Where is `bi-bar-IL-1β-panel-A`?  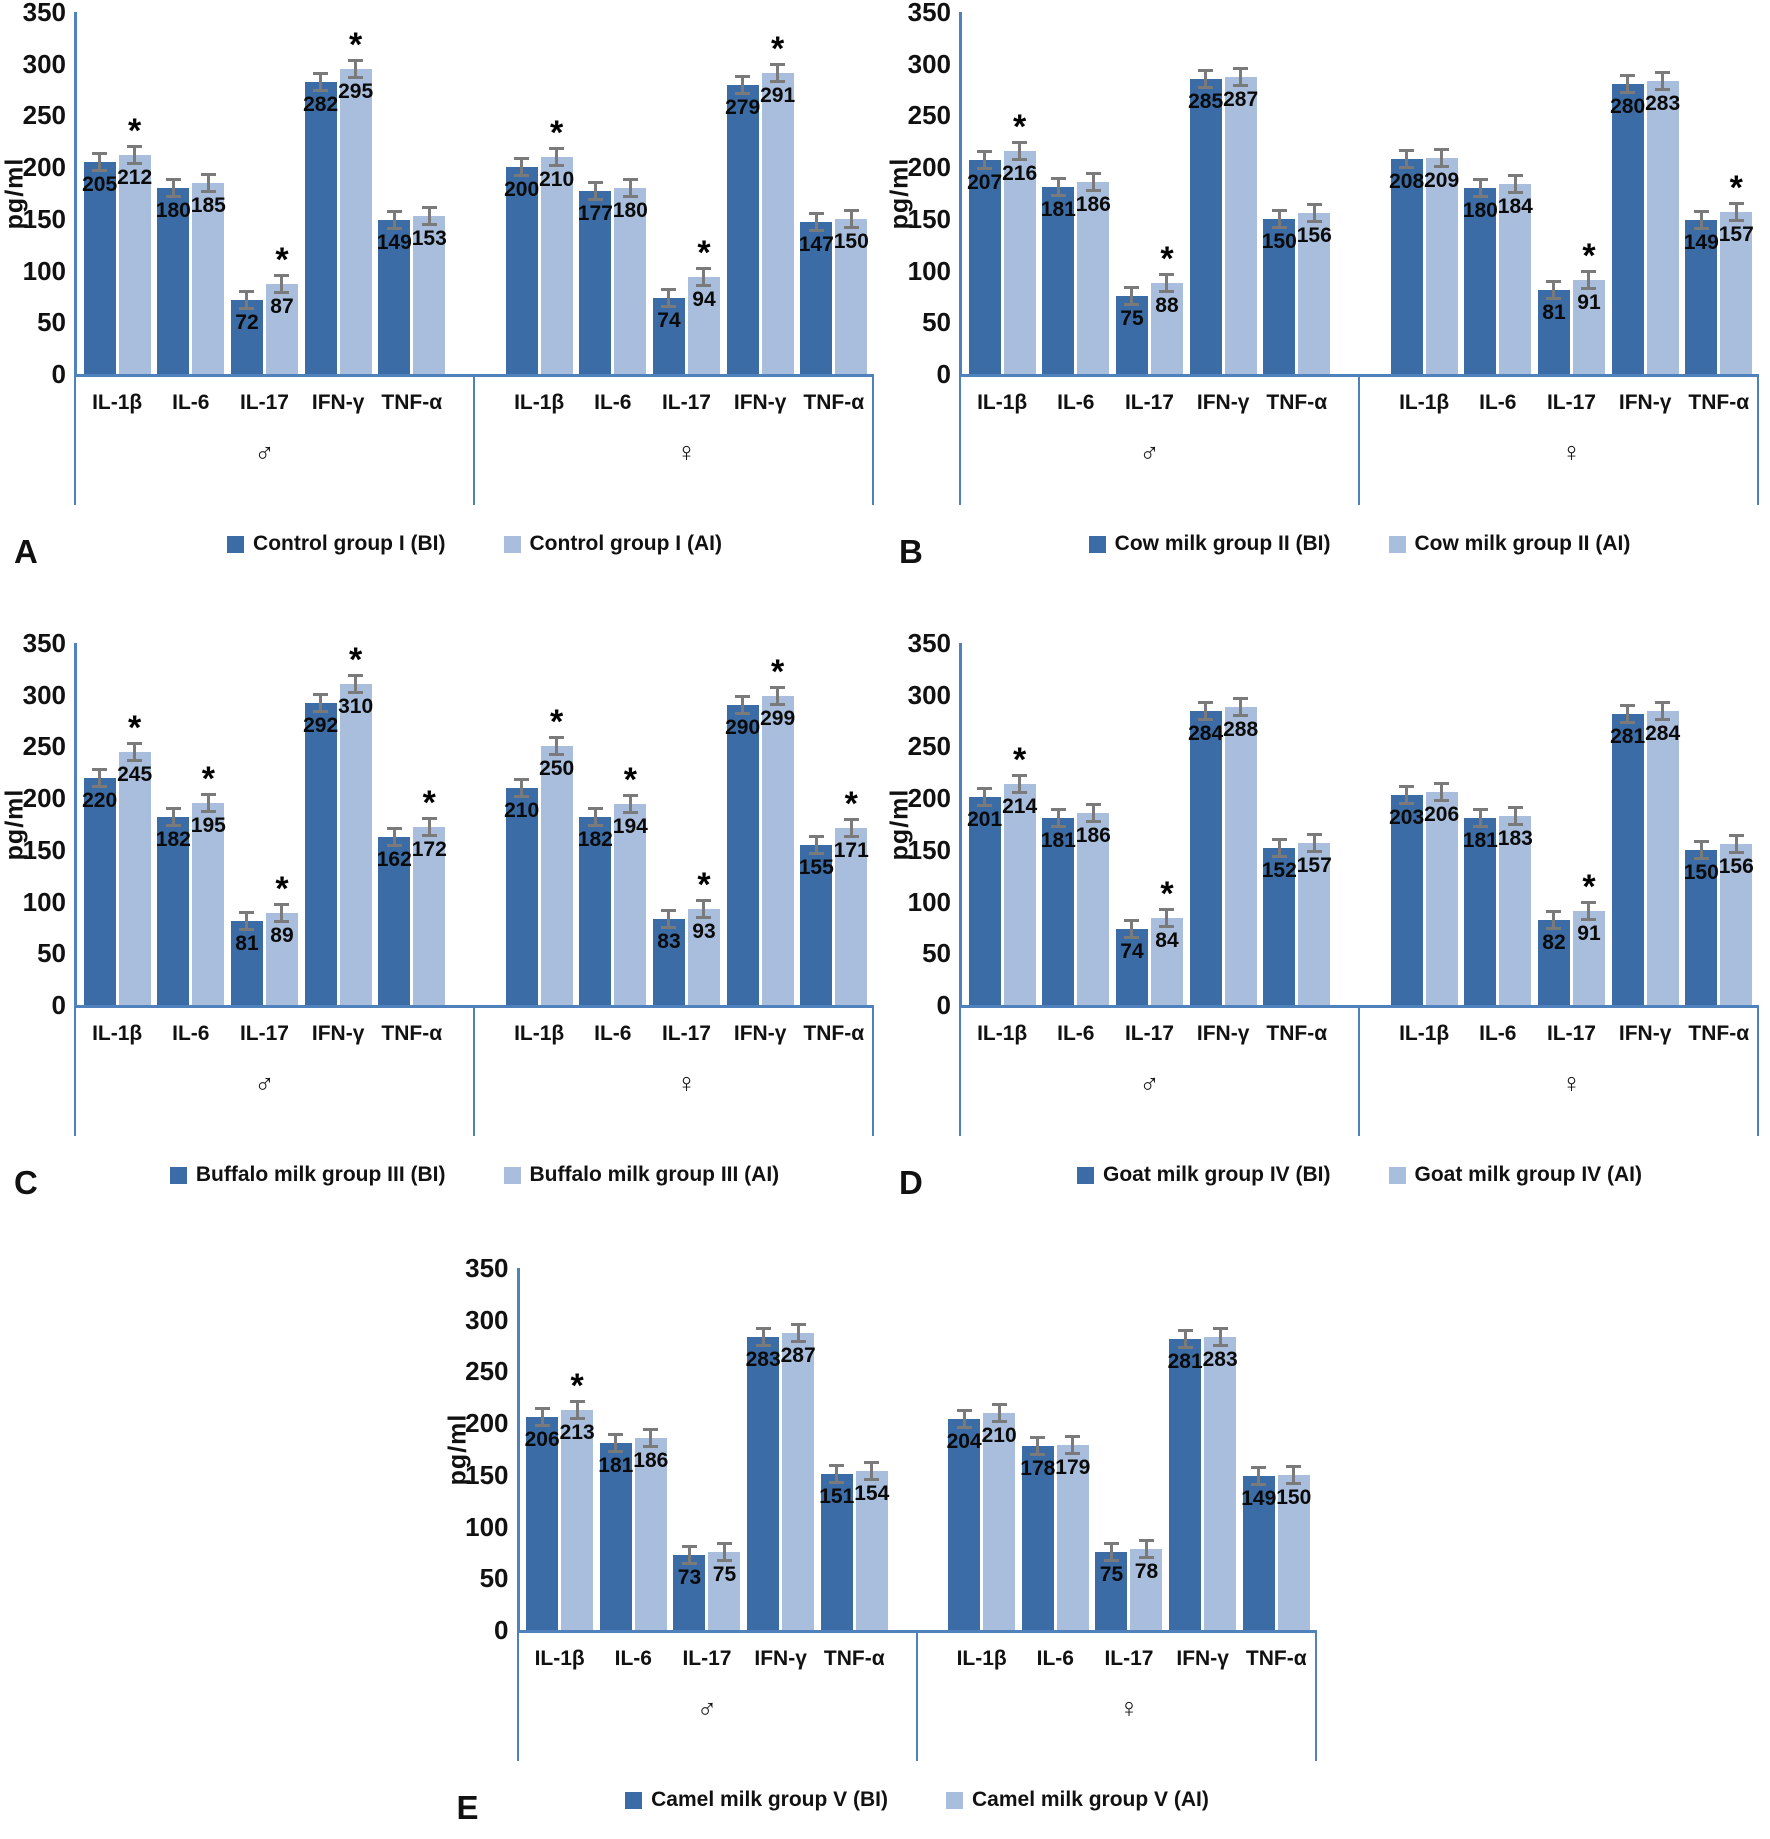 bi-bar-IL-1β-panel-A is located at coordinates (99, 268).